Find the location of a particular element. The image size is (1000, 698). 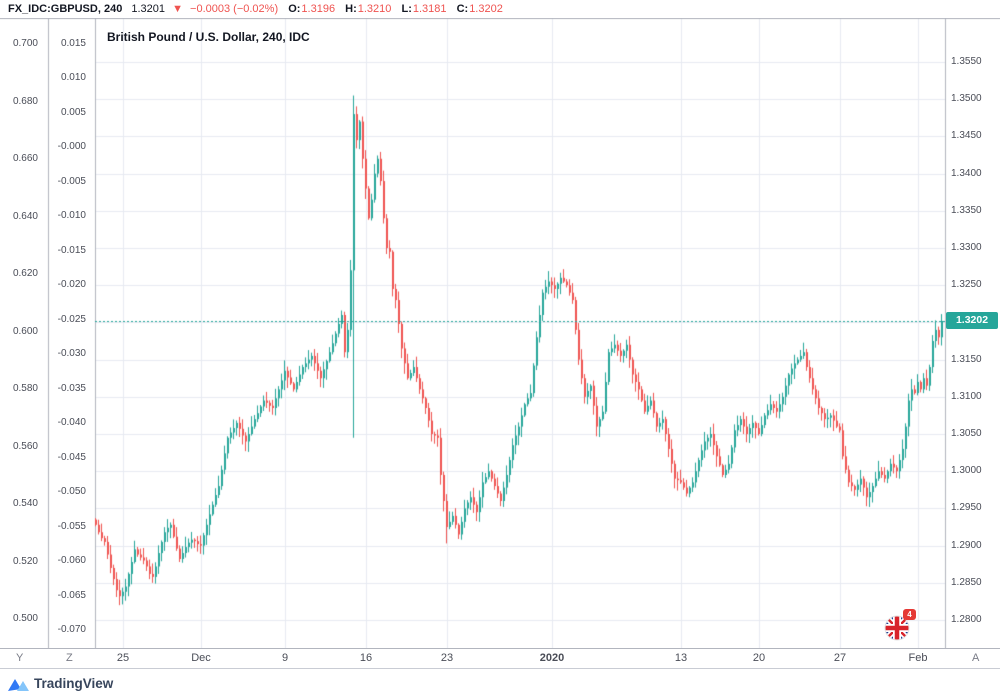

left-outer-axis-label: 0.520 is located at coordinates (25, 561).